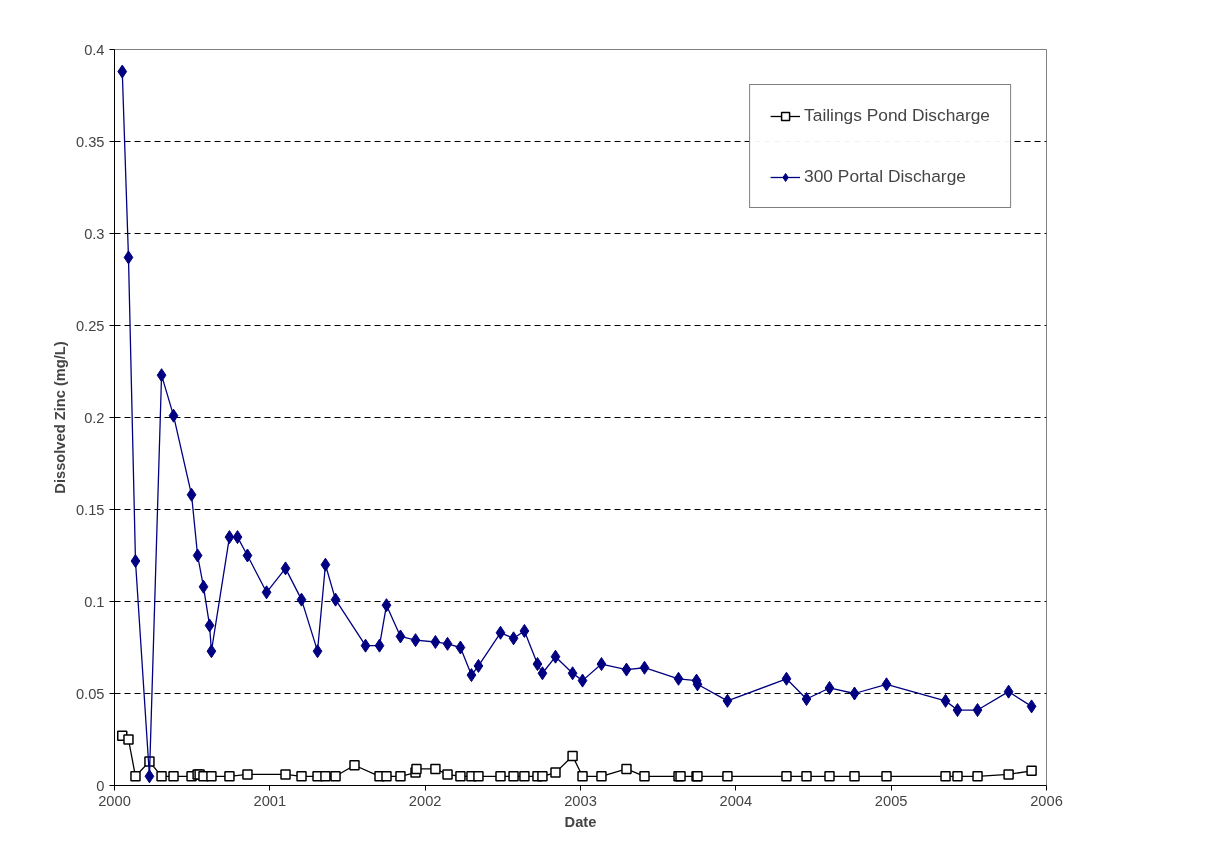 The height and width of the screenshot is (845, 1228). Describe the element at coordinates (114, 800) in the screenshot. I see `x-tick-label: 2000` at that location.